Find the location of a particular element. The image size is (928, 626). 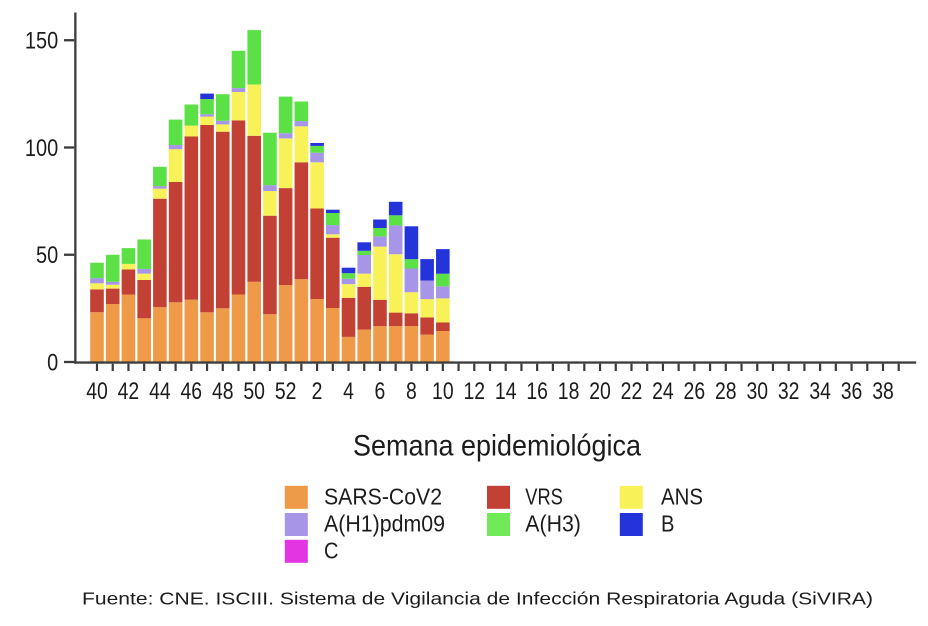

svg-text: 48 is located at coordinates (223, 391).